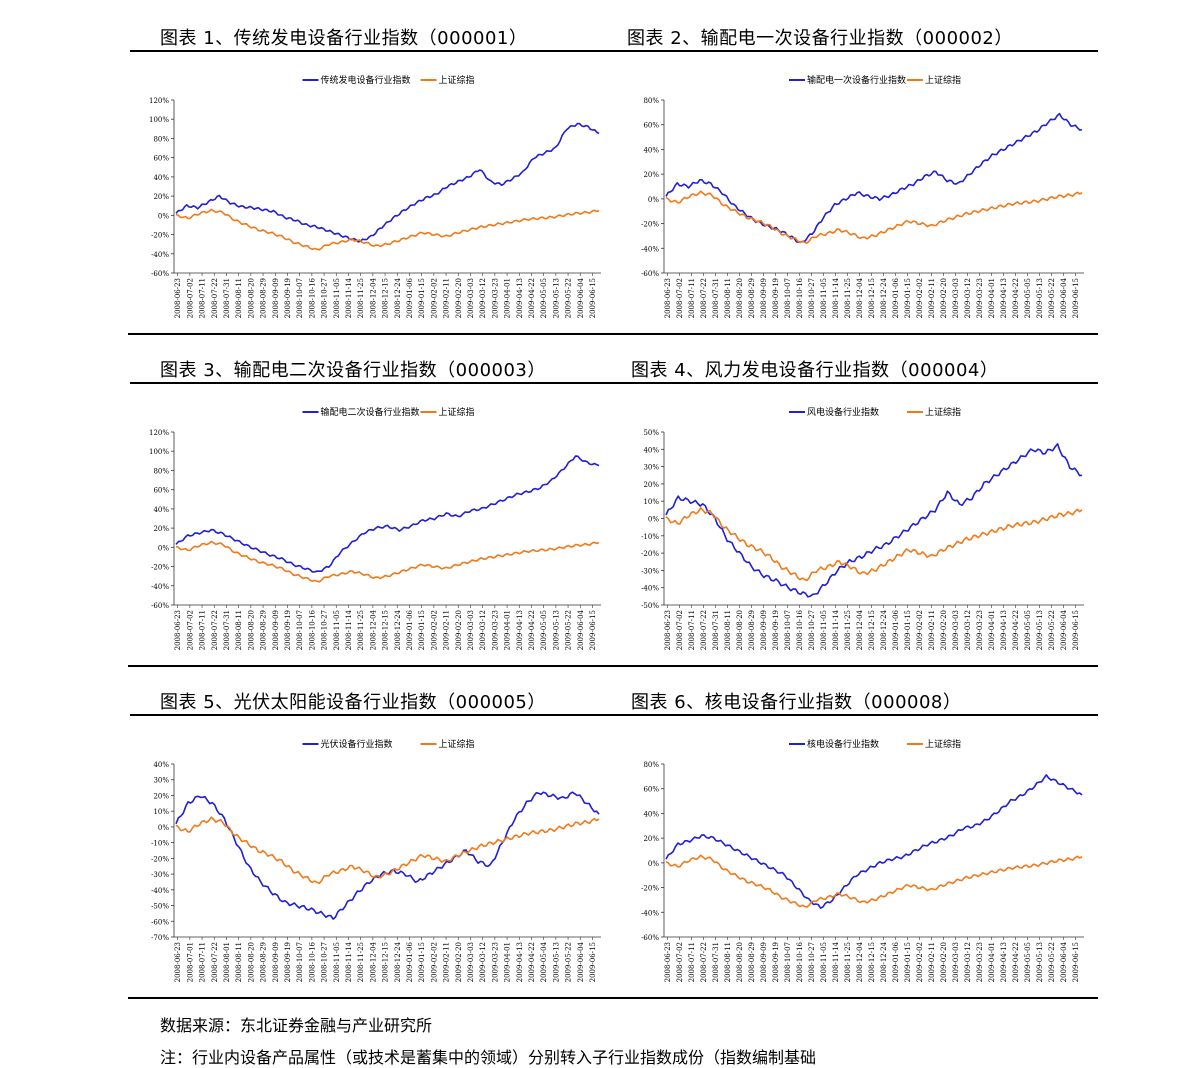 The width and height of the screenshot is (1191, 1068). I want to click on x-tick-label: 2009-05-04, so click(544, 961).